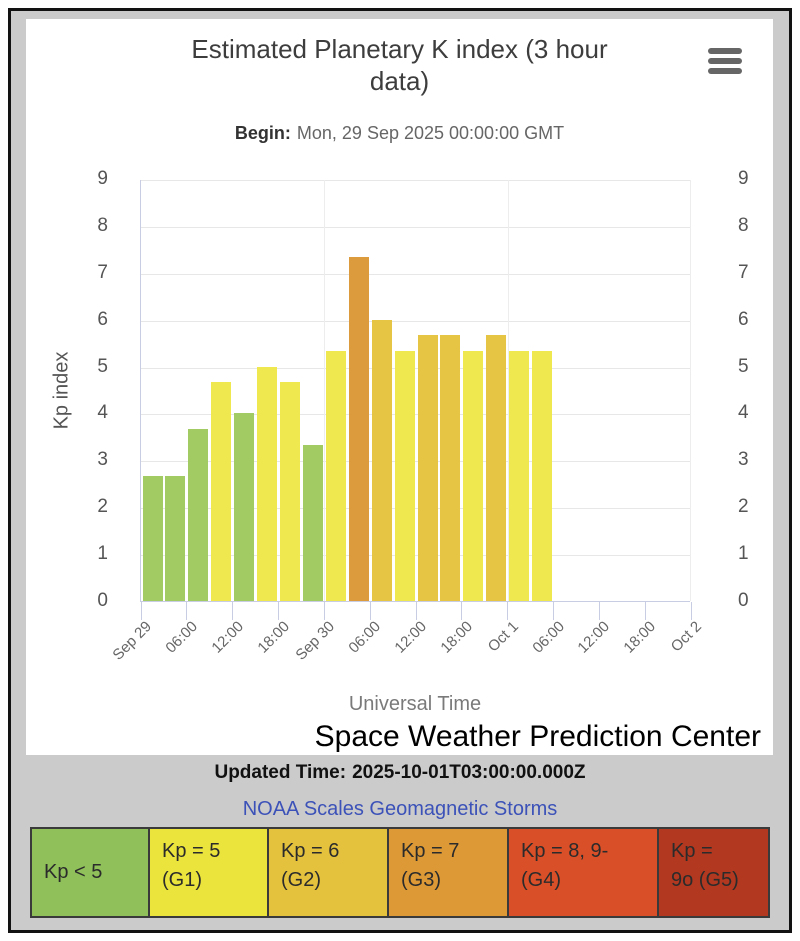 The height and width of the screenshot is (941, 800). Describe the element at coordinates (102, 272) in the screenshot. I see `y-axis-label-left: 7` at that location.